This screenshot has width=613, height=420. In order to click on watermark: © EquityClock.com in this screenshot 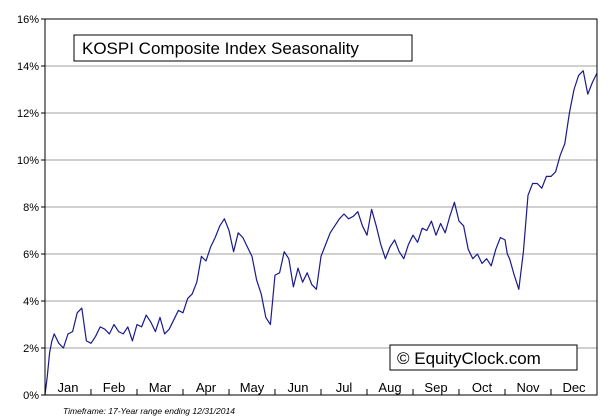, I will do `click(469, 358)`.